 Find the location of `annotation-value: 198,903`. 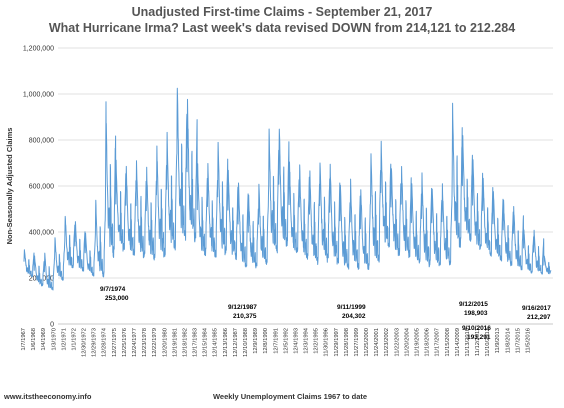

annotation-value: 198,903 is located at coordinates (476, 313).